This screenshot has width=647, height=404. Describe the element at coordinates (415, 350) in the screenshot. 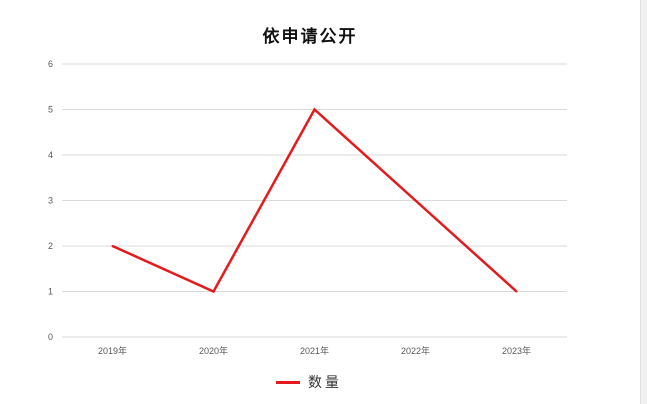

I see `x-tick-label: 2022年` at that location.